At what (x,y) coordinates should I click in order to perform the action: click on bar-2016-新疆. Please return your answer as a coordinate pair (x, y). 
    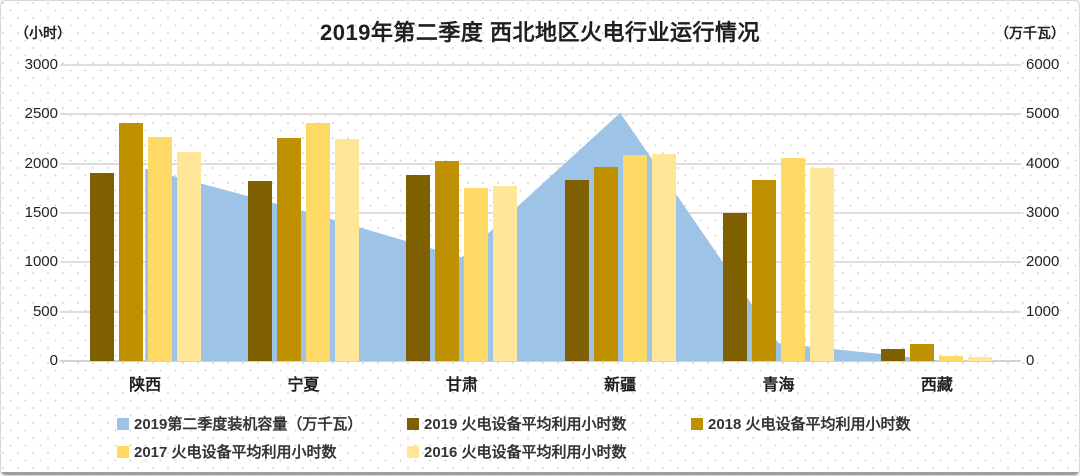
    Looking at the image, I should click on (663, 257).